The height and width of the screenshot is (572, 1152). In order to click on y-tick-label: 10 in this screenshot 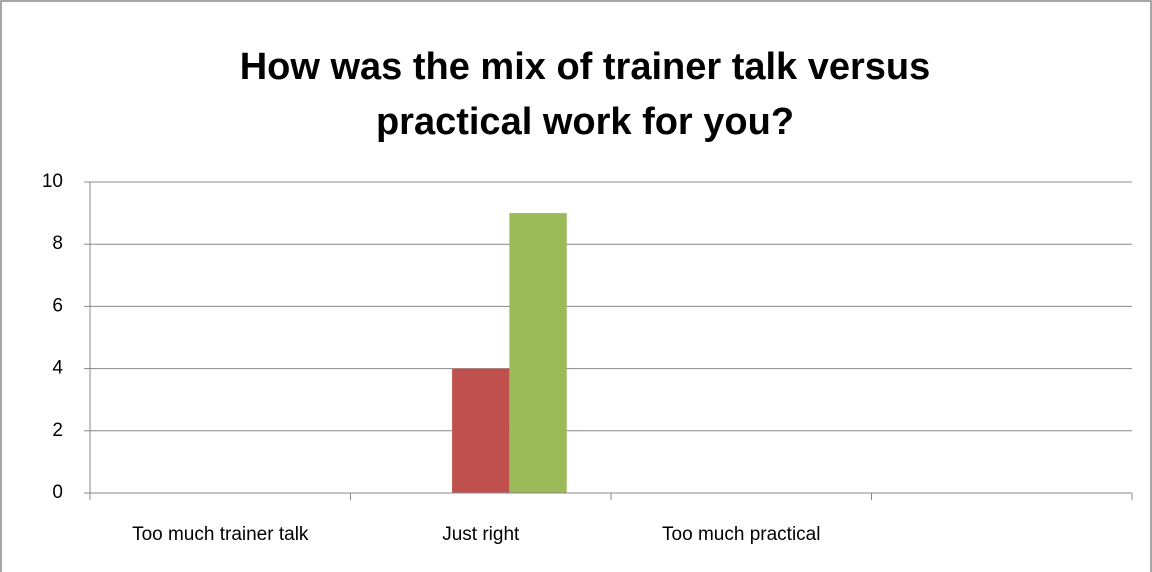, I will do `click(52, 181)`.